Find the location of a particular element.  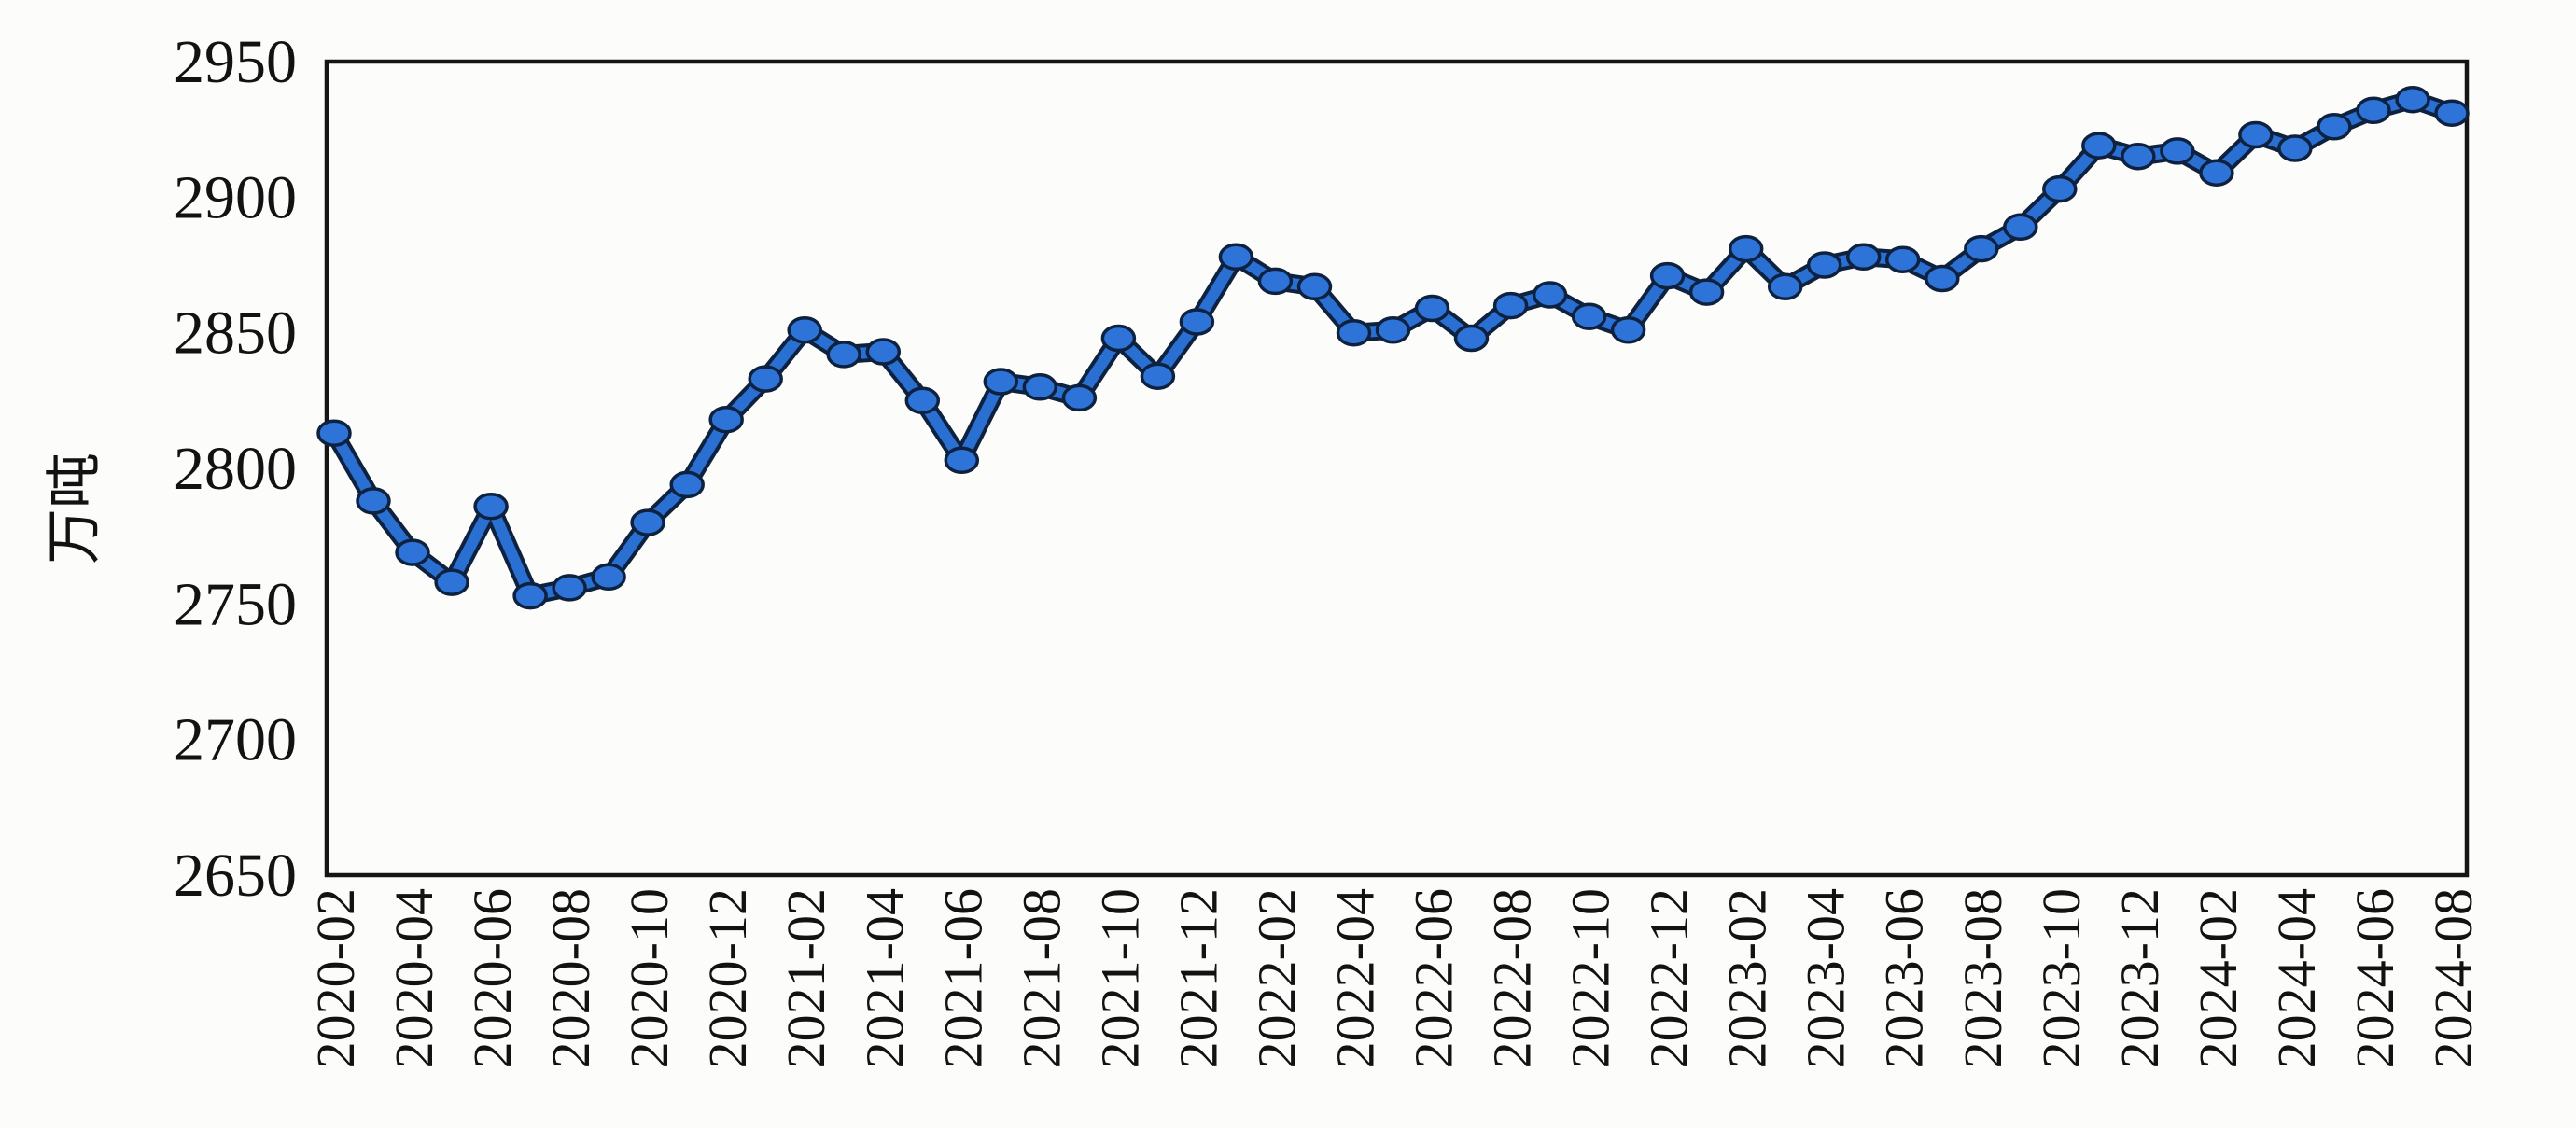

x-tick-label: 2022-10 is located at coordinates (1591, 978).